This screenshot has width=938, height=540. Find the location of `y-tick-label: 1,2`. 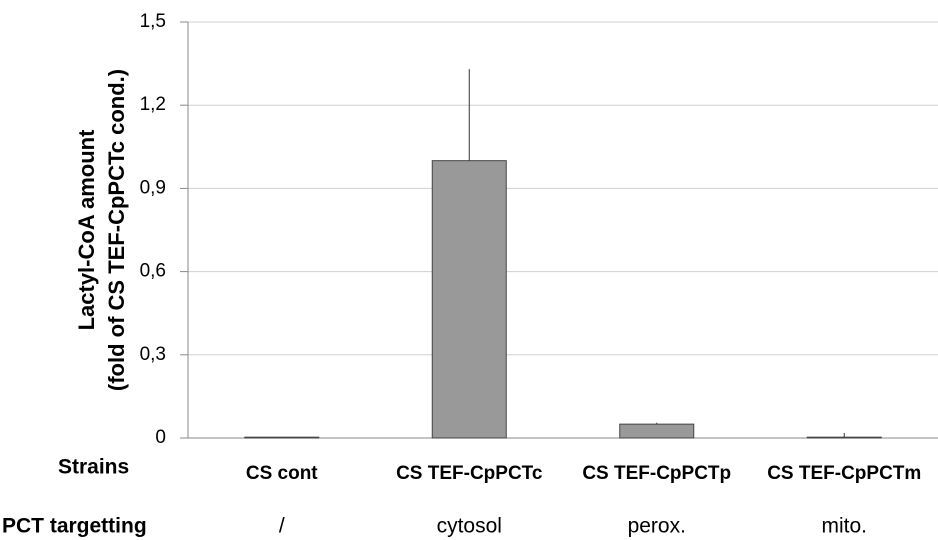

y-tick-label: 1,2 is located at coordinates (153, 104).